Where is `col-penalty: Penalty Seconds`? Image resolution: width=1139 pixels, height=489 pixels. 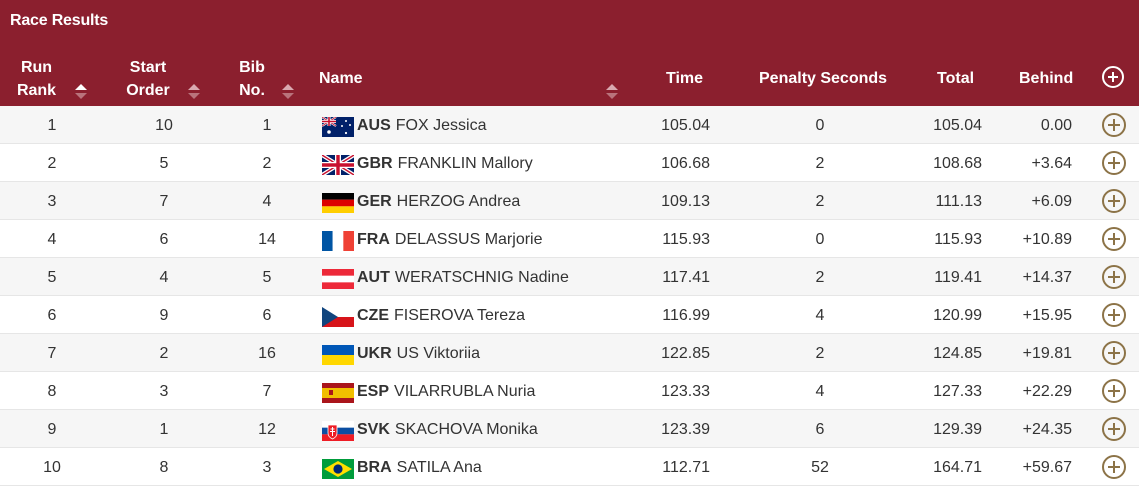
col-penalty: Penalty Seconds is located at coordinates (823, 78).